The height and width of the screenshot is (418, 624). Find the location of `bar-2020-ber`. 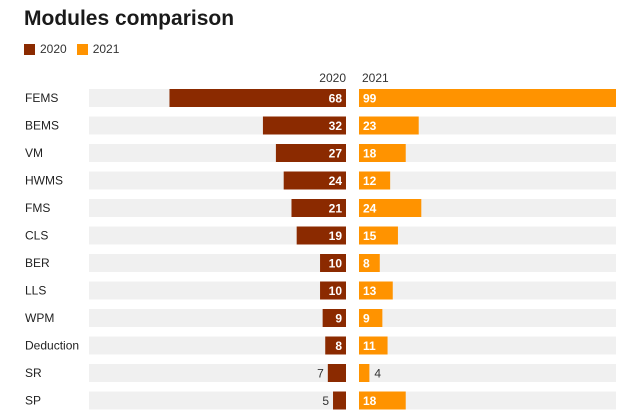

bar-2020-ber is located at coordinates (333, 263).